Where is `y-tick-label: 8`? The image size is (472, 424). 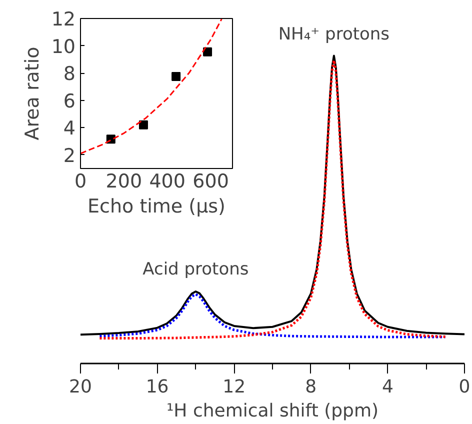 y-tick-label: 8 is located at coordinates (69, 74).